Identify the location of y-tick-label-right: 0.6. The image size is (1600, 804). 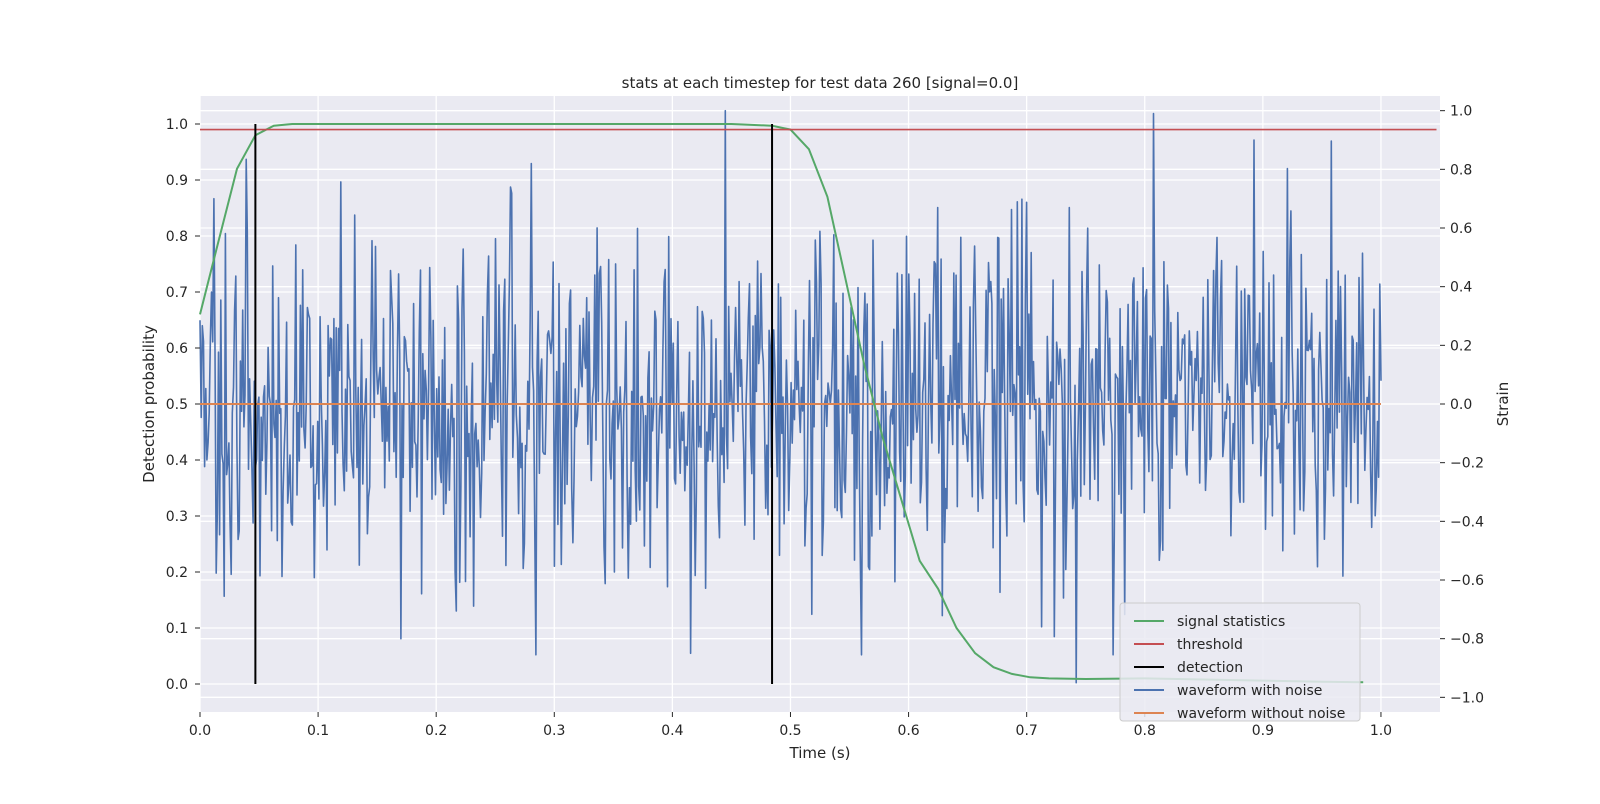
(1461, 229).